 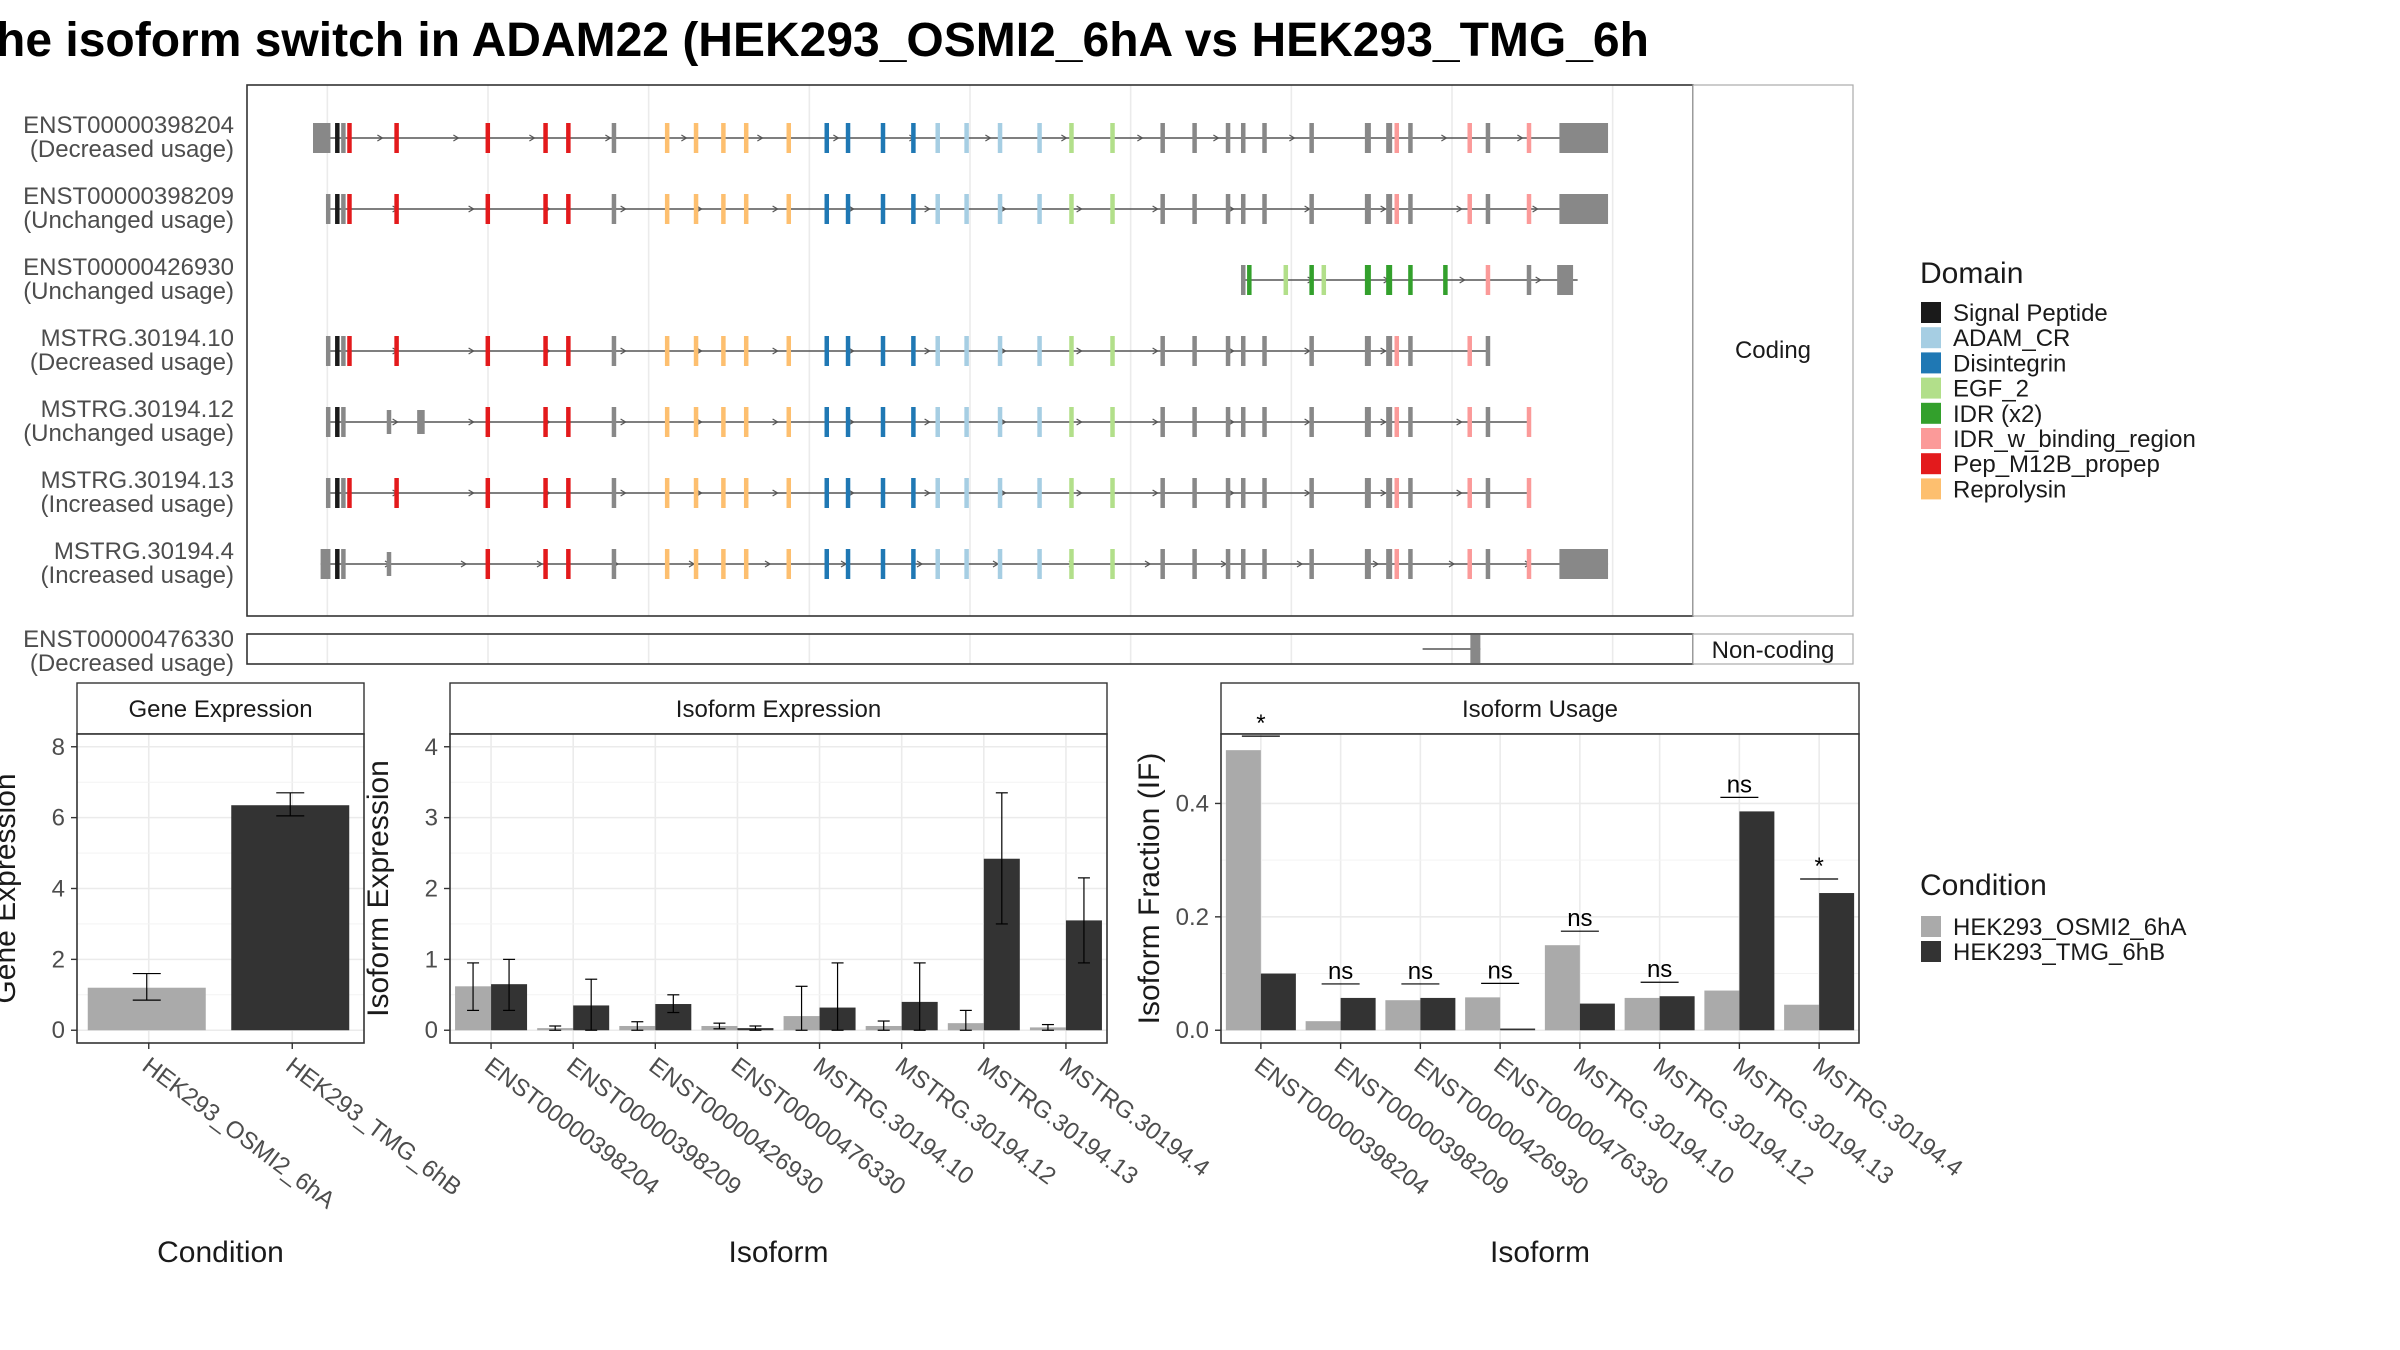 I want to click on y-tick-label: 8, so click(x=58, y=747).